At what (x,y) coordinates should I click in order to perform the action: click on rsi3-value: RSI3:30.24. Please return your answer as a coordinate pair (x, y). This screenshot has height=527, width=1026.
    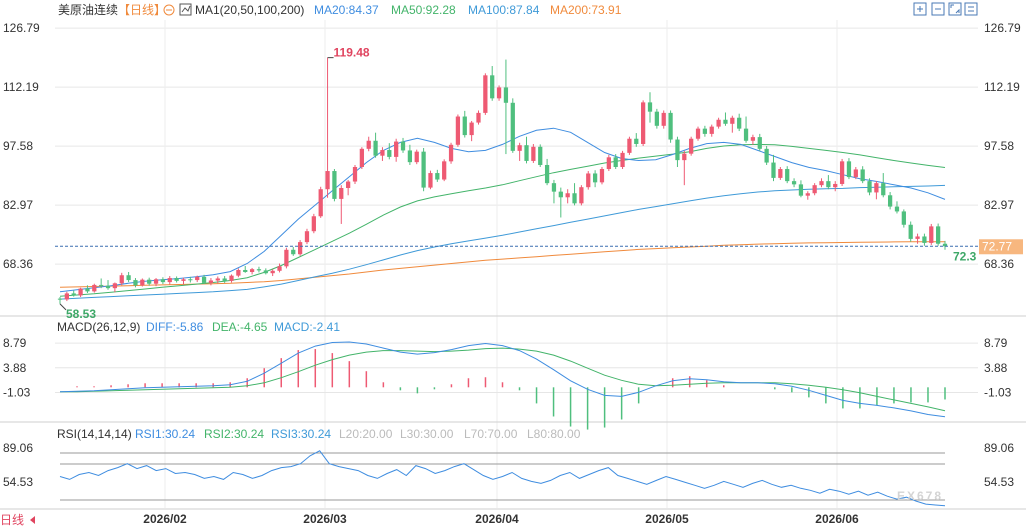
    Looking at the image, I should click on (301, 434).